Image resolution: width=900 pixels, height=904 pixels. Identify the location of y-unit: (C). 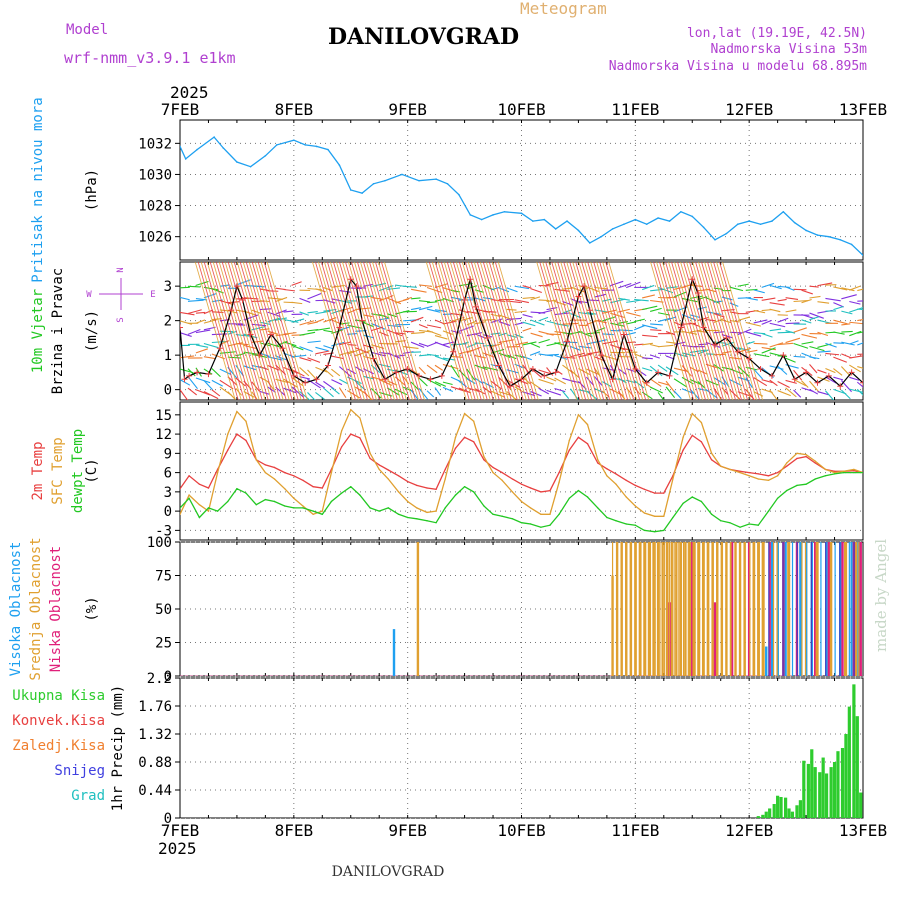
(92, 470).